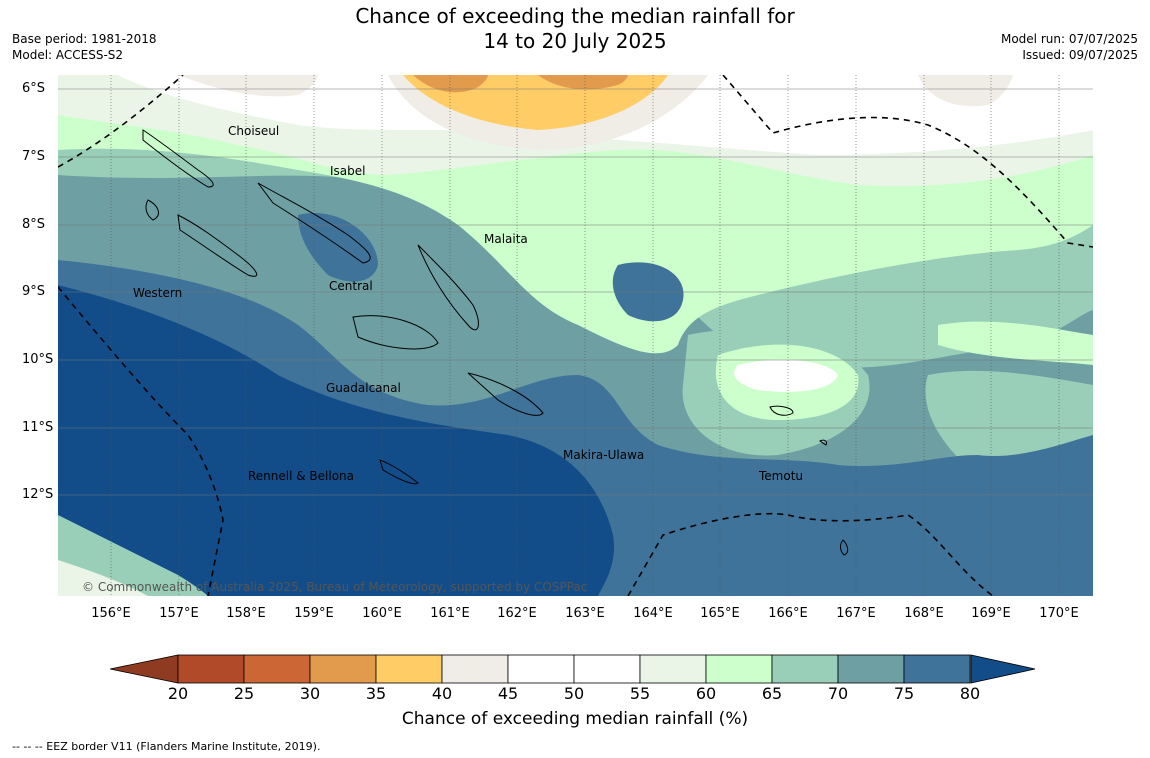  Describe the element at coordinates (1000, 561) in the screenshot. I see `contour-se-blob` at that location.